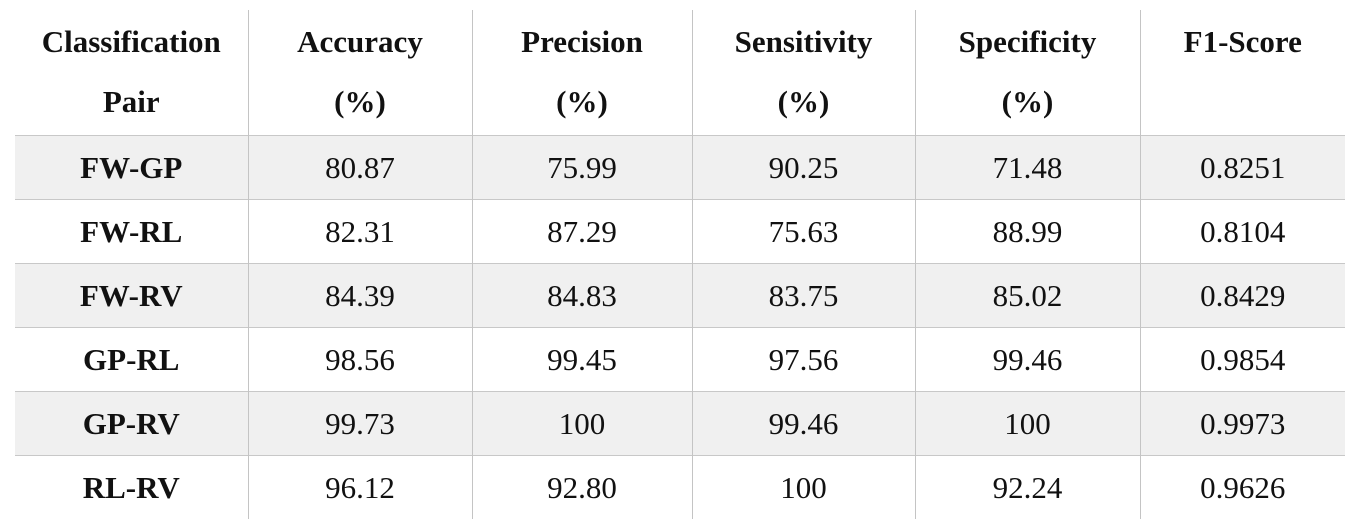  Describe the element at coordinates (131, 101) in the screenshot. I see `header-text: Pair` at that location.